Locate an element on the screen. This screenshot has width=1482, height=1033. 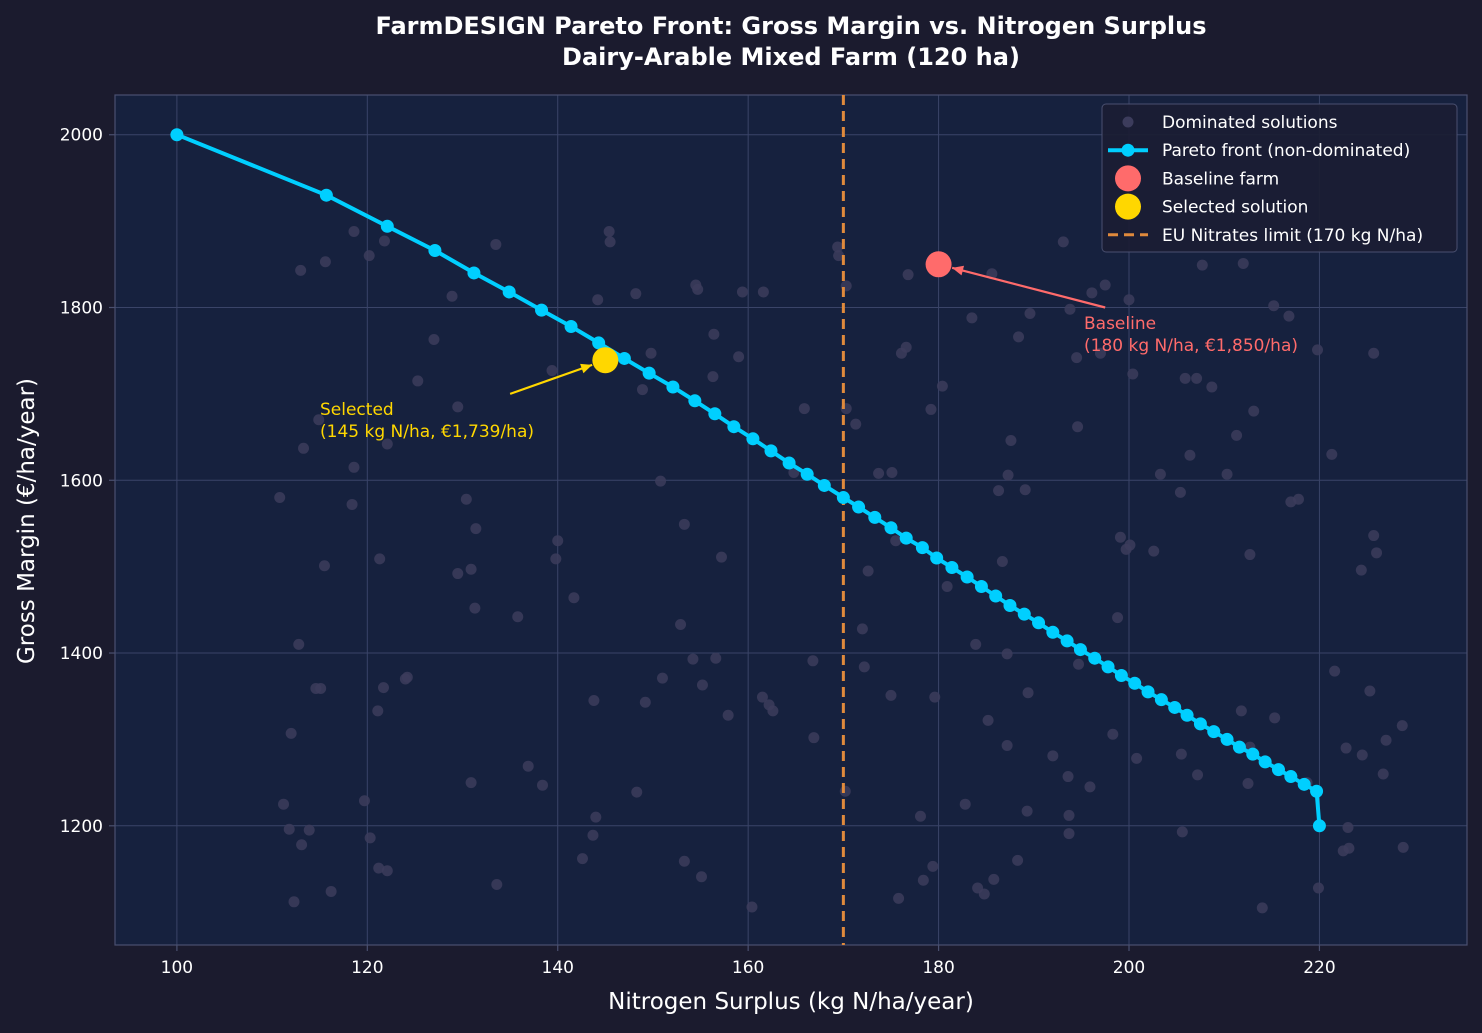
annotation-text-selected: Selected is located at coordinates (357, 410).